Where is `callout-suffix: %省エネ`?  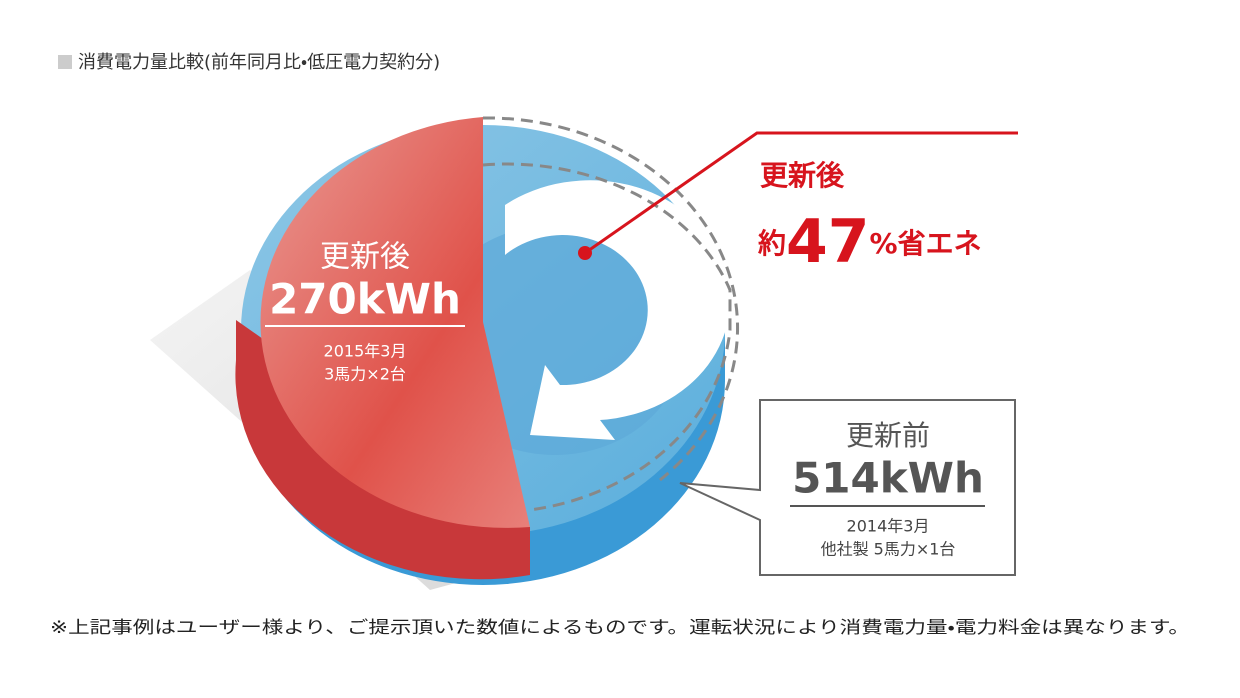
callout-suffix: %省エネ is located at coordinates (926, 243).